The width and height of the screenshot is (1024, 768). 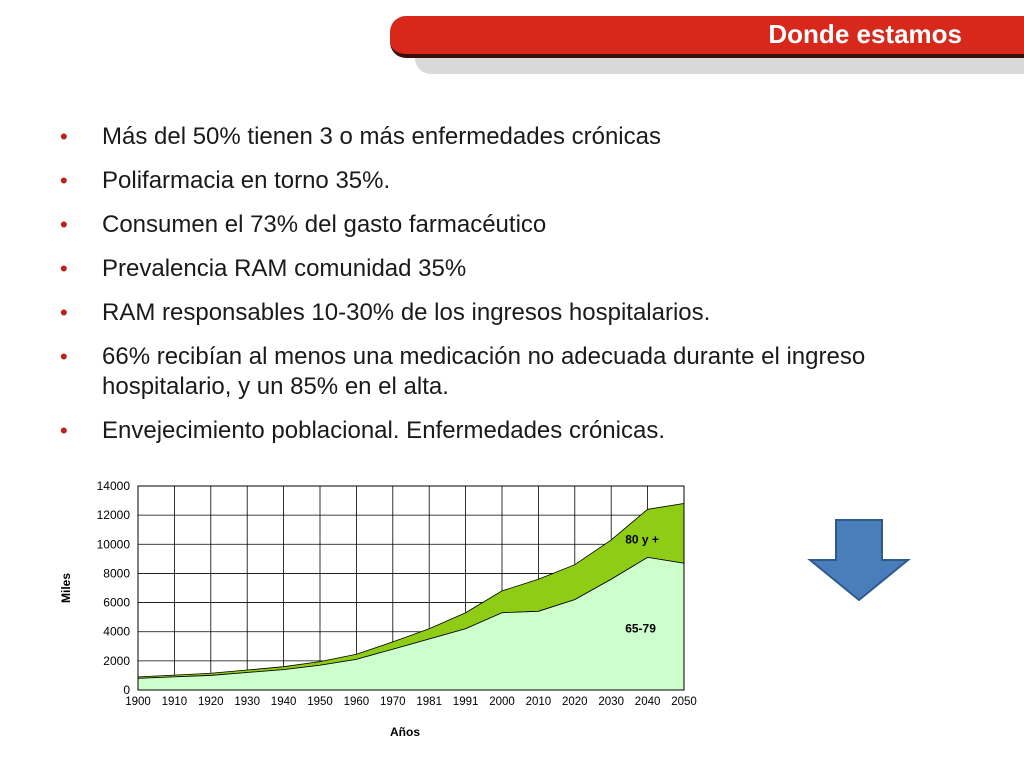 What do you see at coordinates (684, 702) in the screenshot?
I see `x-tick-label: 2050` at bounding box center [684, 702].